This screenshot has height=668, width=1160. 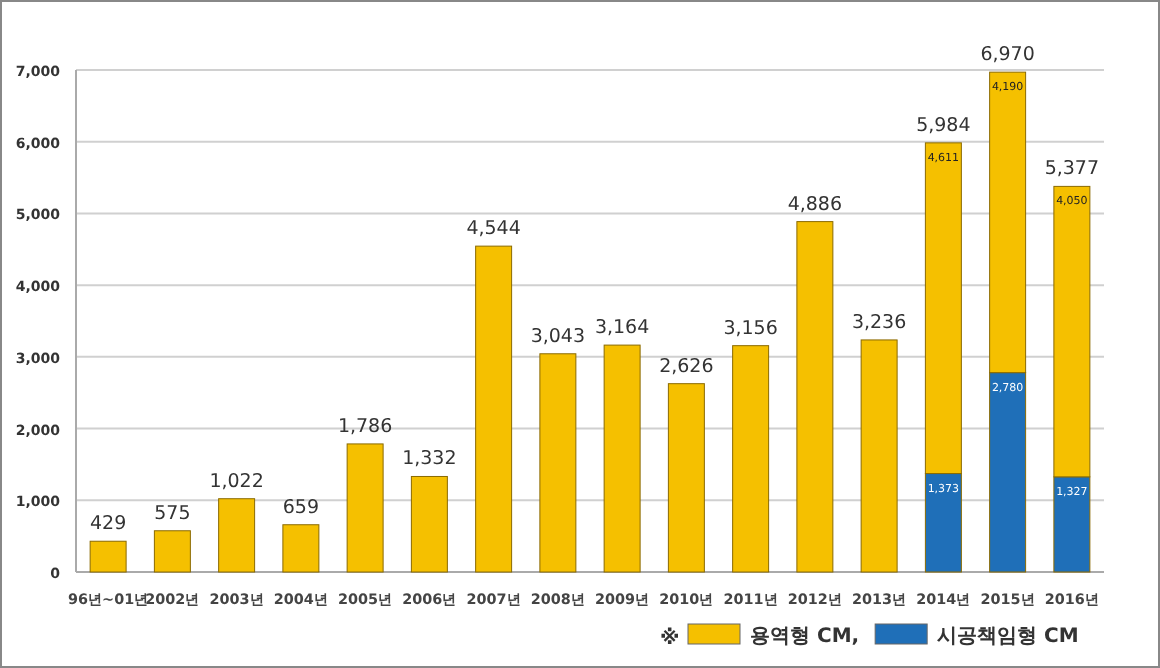 I want to click on total-label: 6,970, so click(x=1007, y=55).